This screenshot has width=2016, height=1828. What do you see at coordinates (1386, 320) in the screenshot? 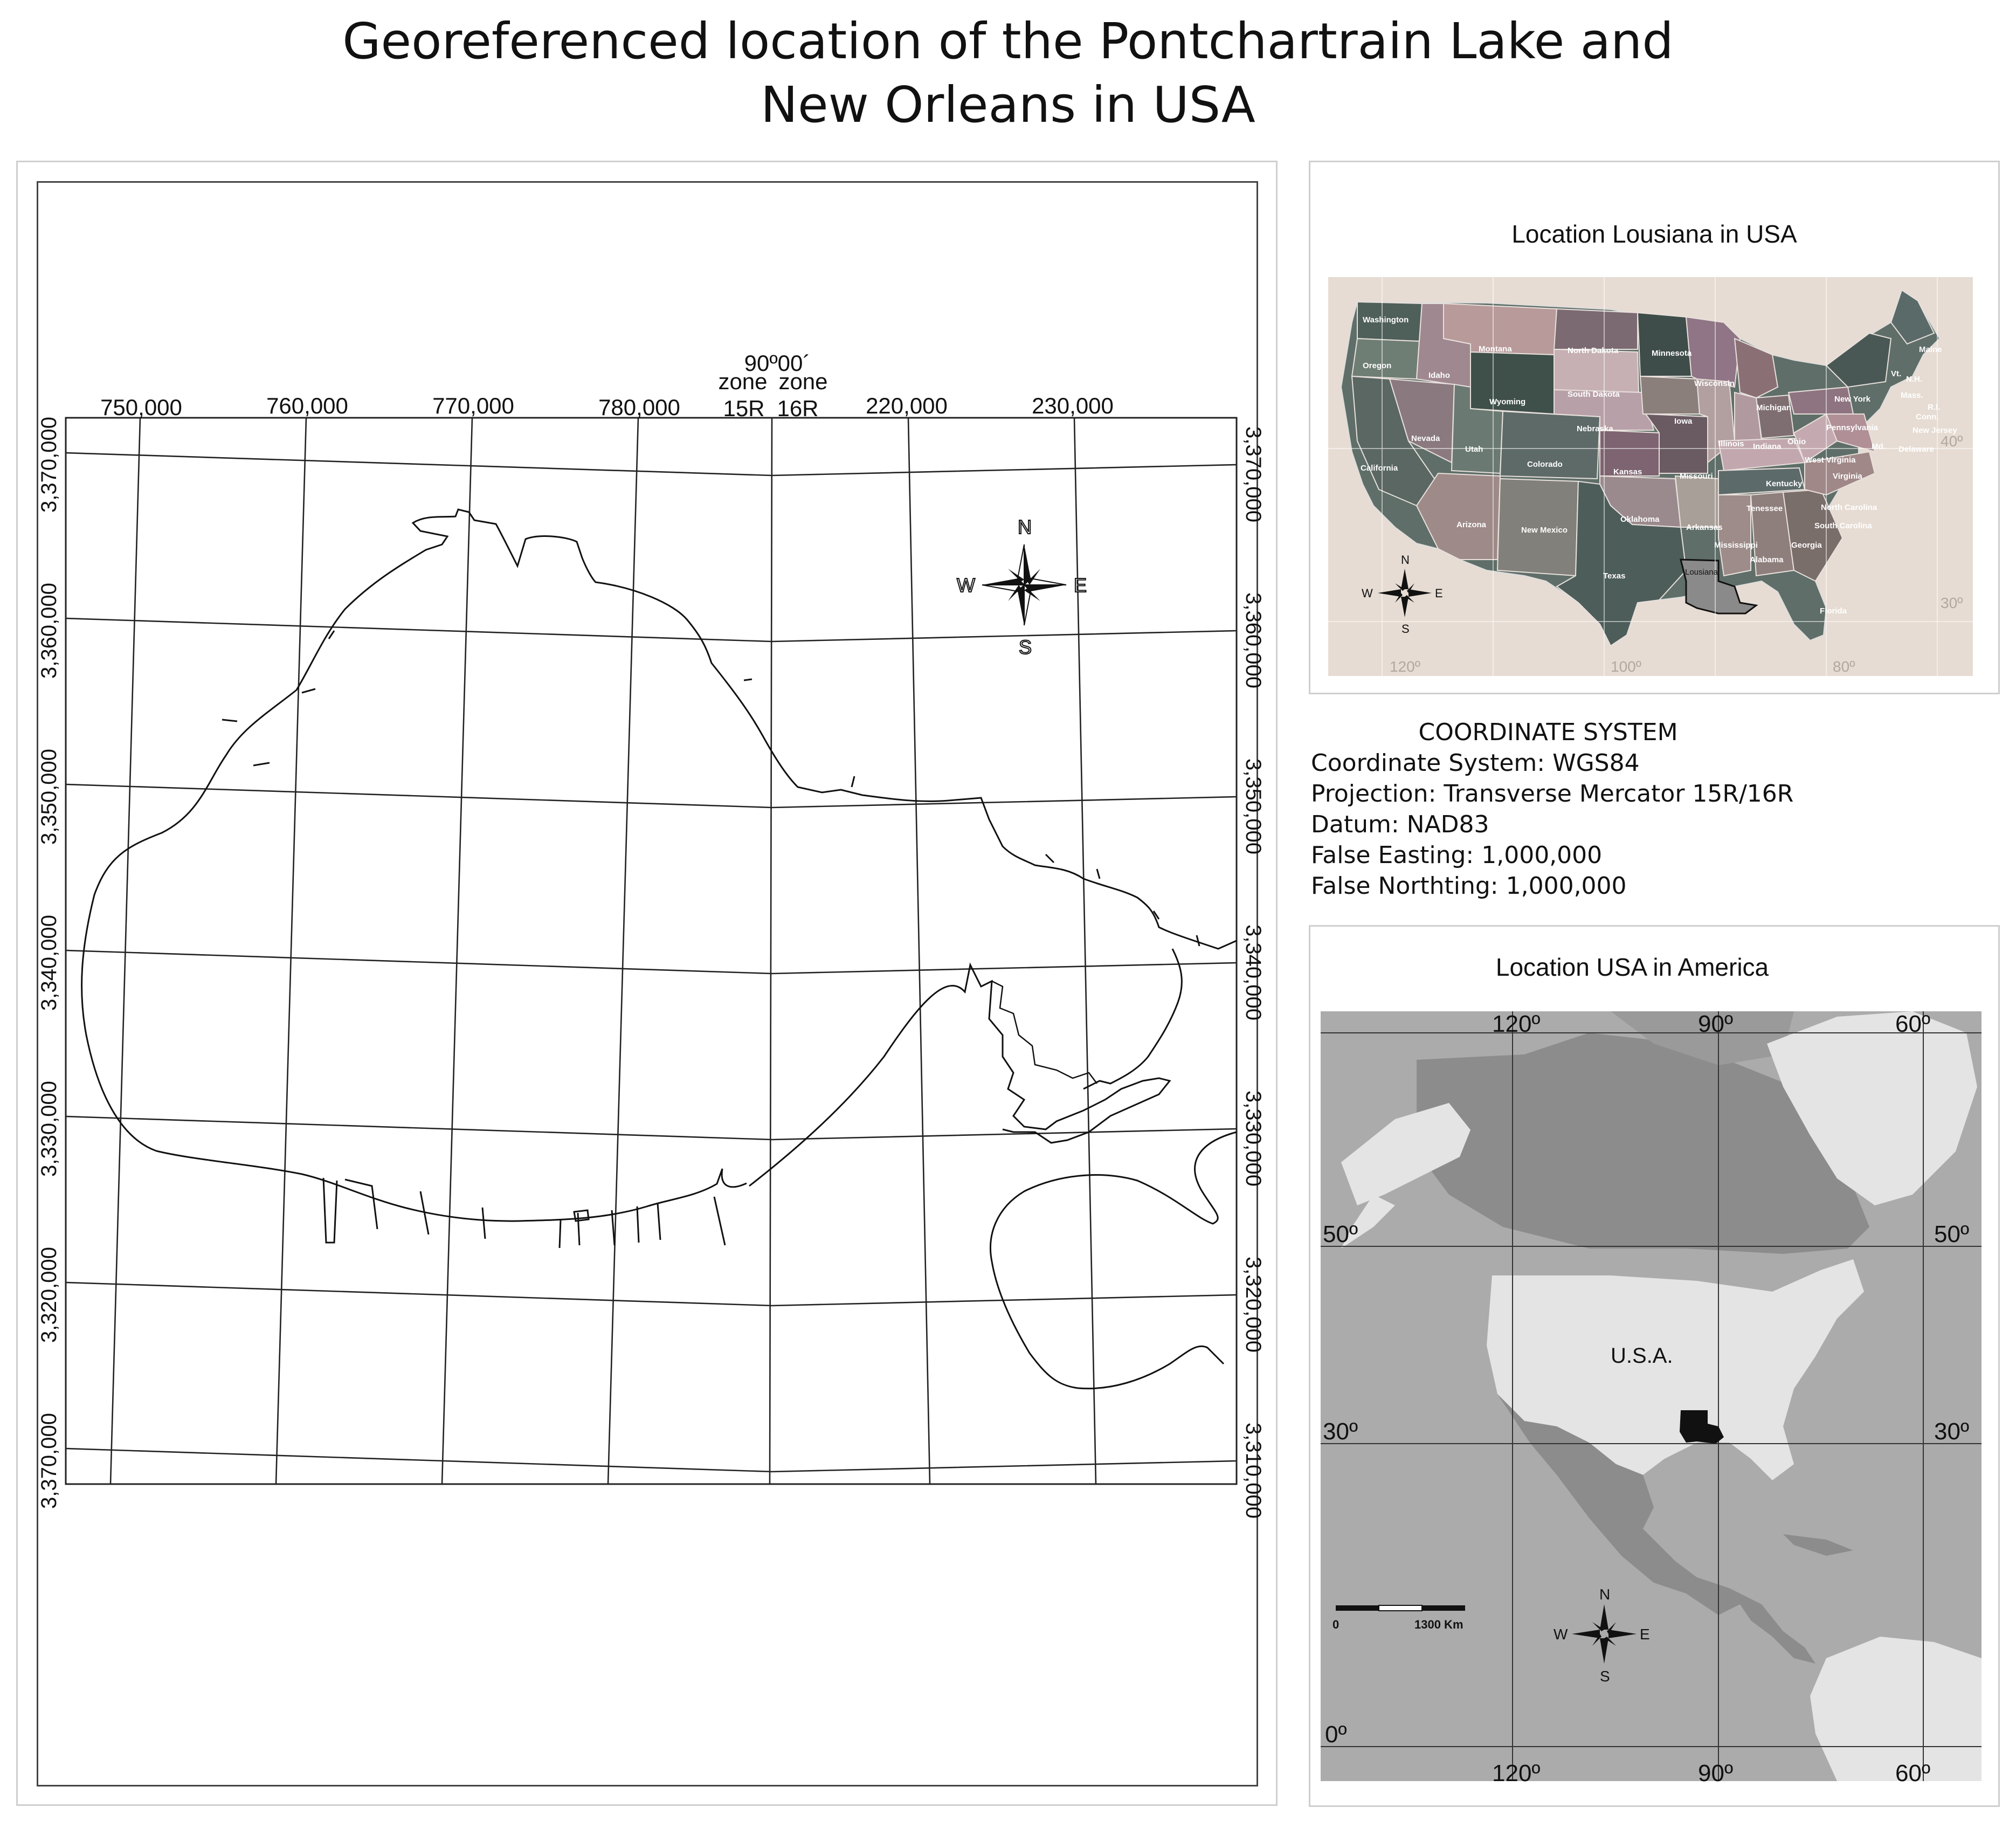
I see `state-label: Washington` at bounding box center [1386, 320].